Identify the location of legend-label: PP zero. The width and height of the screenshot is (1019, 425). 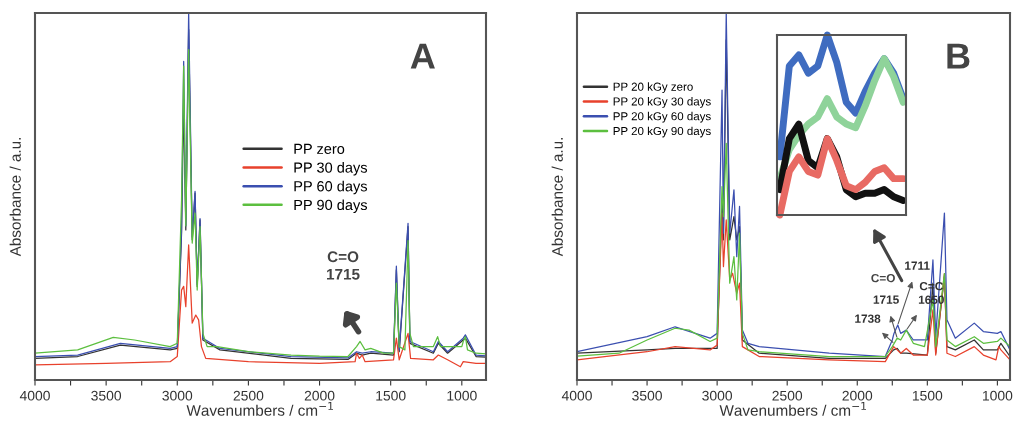
(319, 149).